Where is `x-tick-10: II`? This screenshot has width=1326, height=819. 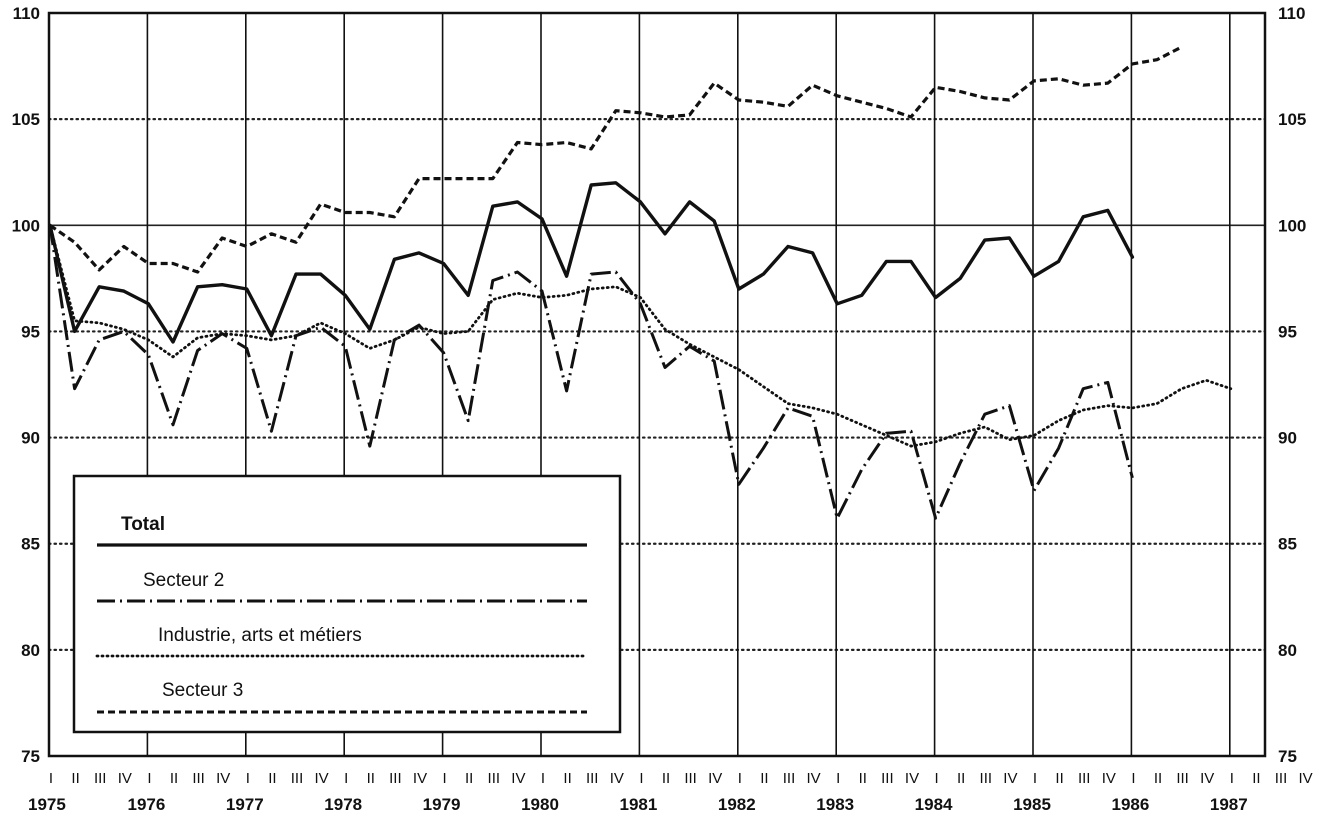
x-tick-10: II is located at coordinates (272, 778).